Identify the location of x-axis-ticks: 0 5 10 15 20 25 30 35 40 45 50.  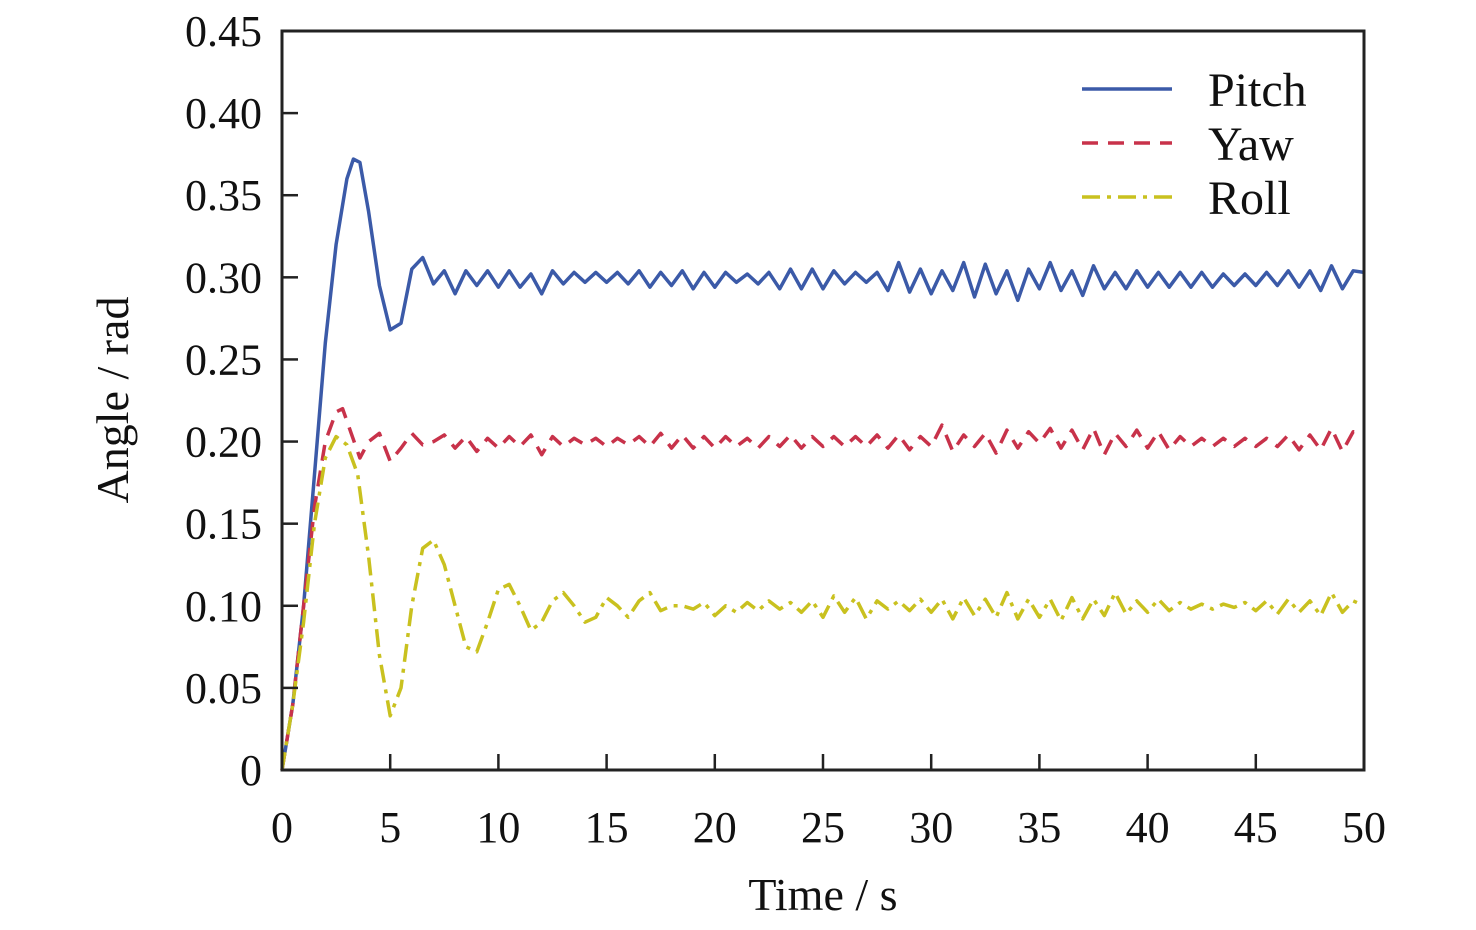
(828, 803).